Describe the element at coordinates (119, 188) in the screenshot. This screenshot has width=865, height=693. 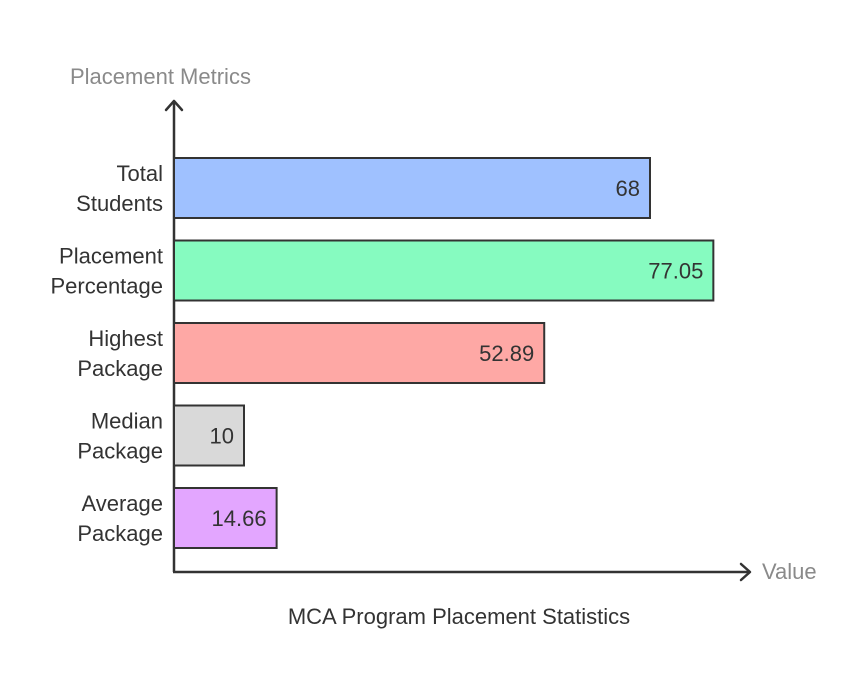
I see `category-label-0: Total Students` at that location.